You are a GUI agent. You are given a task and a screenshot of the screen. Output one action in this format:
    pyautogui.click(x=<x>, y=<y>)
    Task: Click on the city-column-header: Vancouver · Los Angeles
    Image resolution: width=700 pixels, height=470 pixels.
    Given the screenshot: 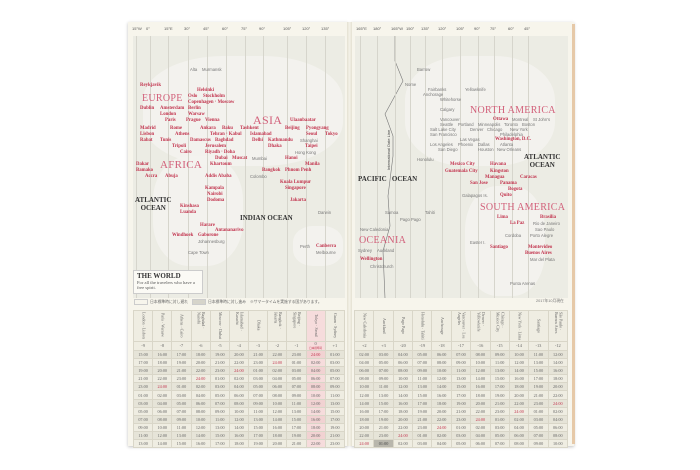 What is the action you would take?
    pyautogui.click(x=461, y=326)
    